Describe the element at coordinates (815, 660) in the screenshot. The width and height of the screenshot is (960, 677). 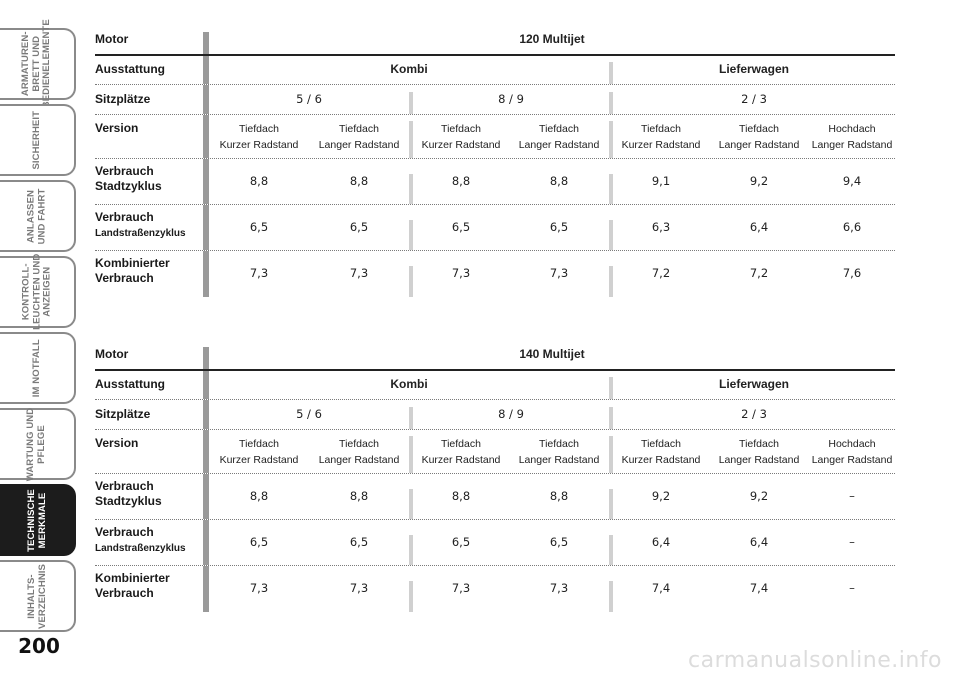
I see `watermark: carmanualsonline.info` at that location.